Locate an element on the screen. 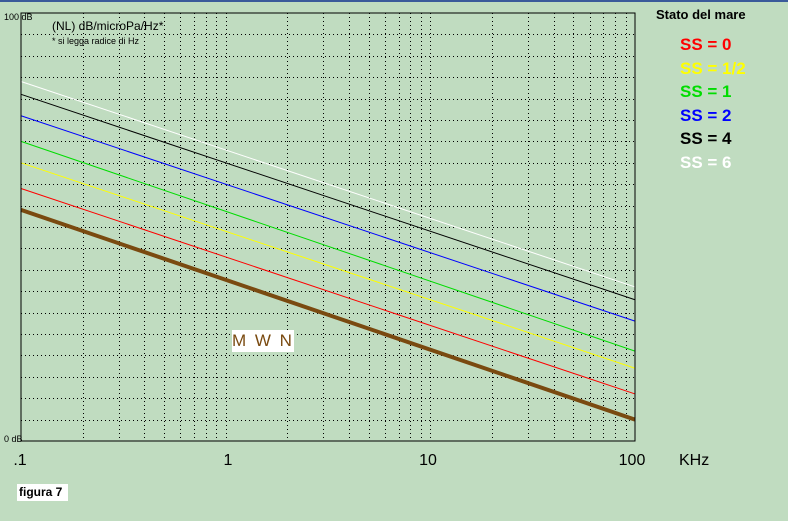 This screenshot has height=521, width=788. mwn-annotation: M W N is located at coordinates (263, 341).